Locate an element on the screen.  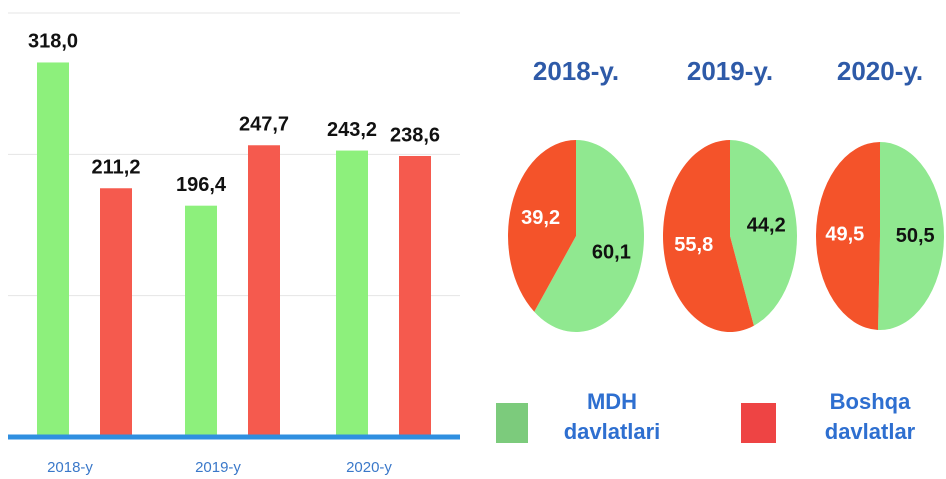
data-label: 49,5 is located at coordinates (844, 234).